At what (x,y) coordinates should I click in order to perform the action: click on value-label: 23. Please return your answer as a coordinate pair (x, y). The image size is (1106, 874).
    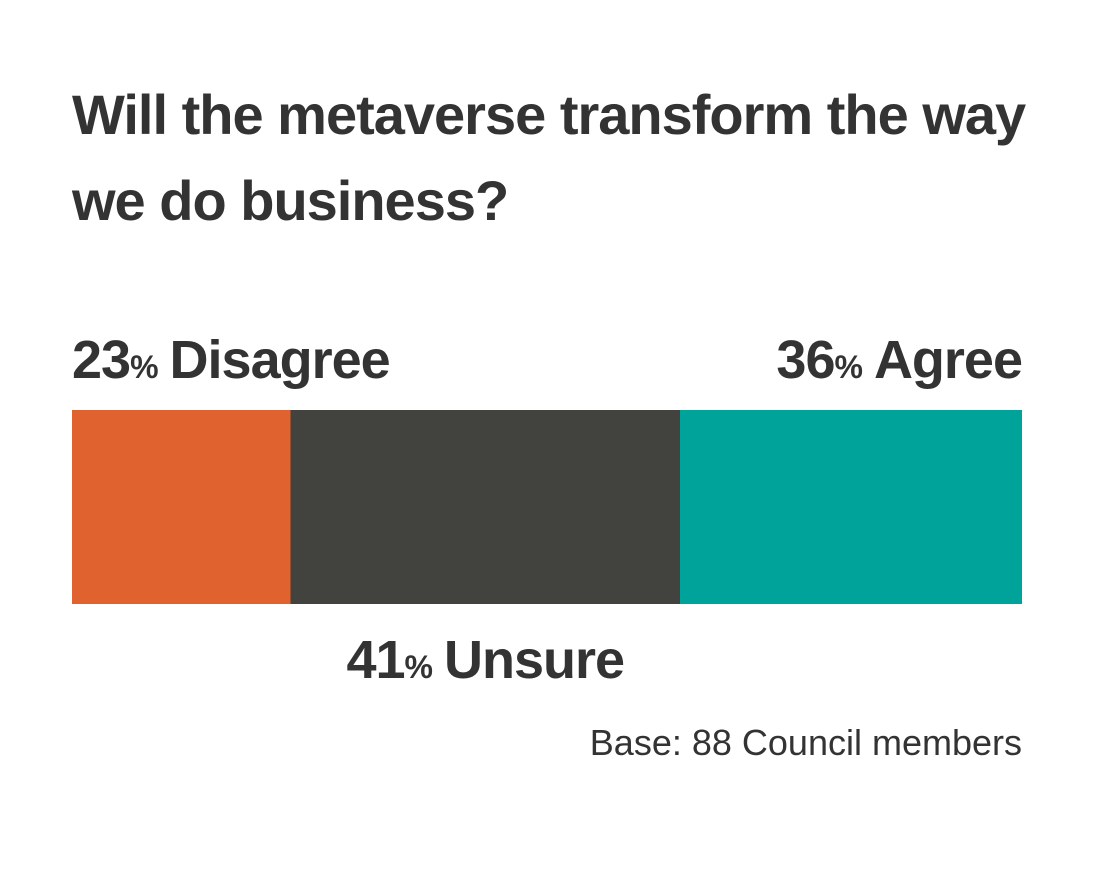
    Looking at the image, I should click on (101, 360).